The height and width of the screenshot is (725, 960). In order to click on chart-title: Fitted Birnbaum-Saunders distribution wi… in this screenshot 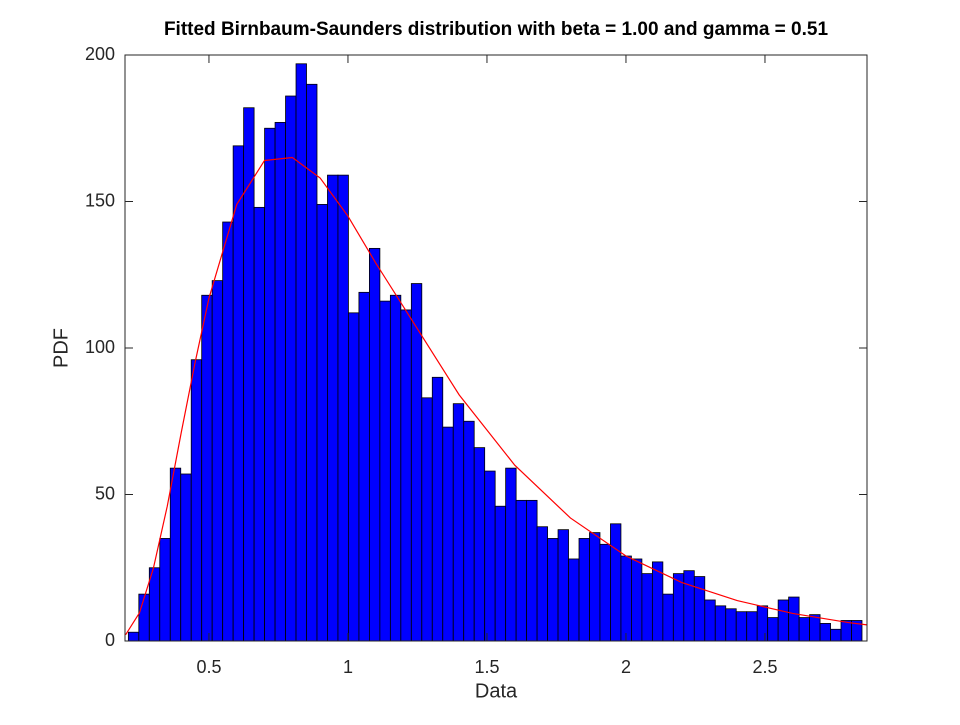, I will do `click(496, 29)`.